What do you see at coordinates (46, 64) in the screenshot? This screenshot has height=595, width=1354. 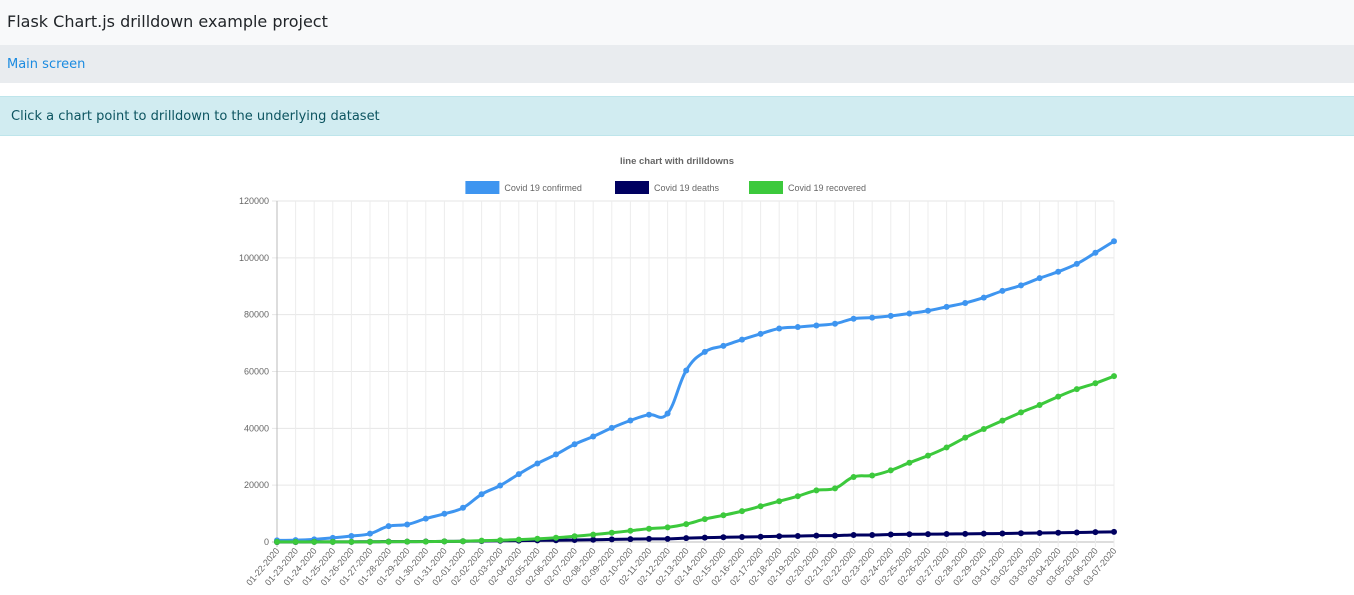 I see `main-screen-link: Main screen` at bounding box center [46, 64].